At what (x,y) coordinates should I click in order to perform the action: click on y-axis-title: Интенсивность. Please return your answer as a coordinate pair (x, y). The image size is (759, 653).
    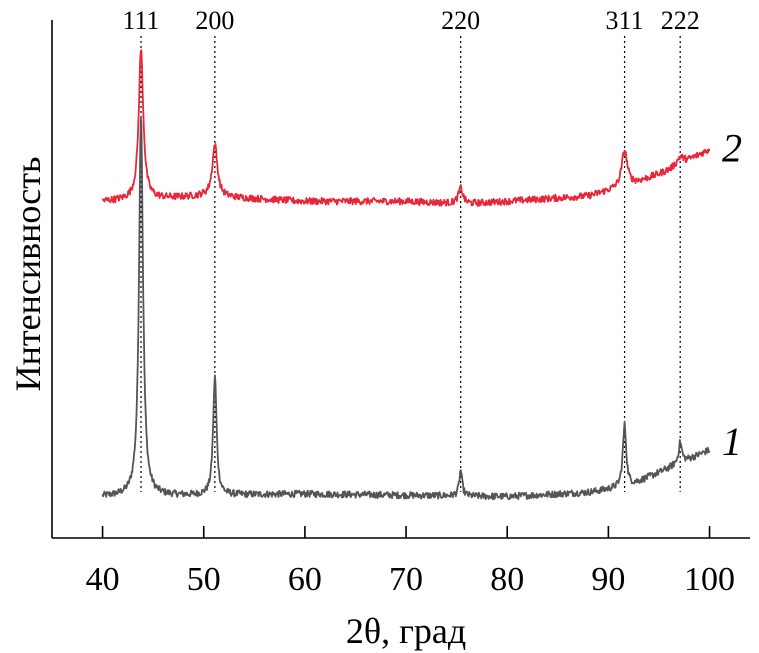
    Looking at the image, I should click on (28, 274).